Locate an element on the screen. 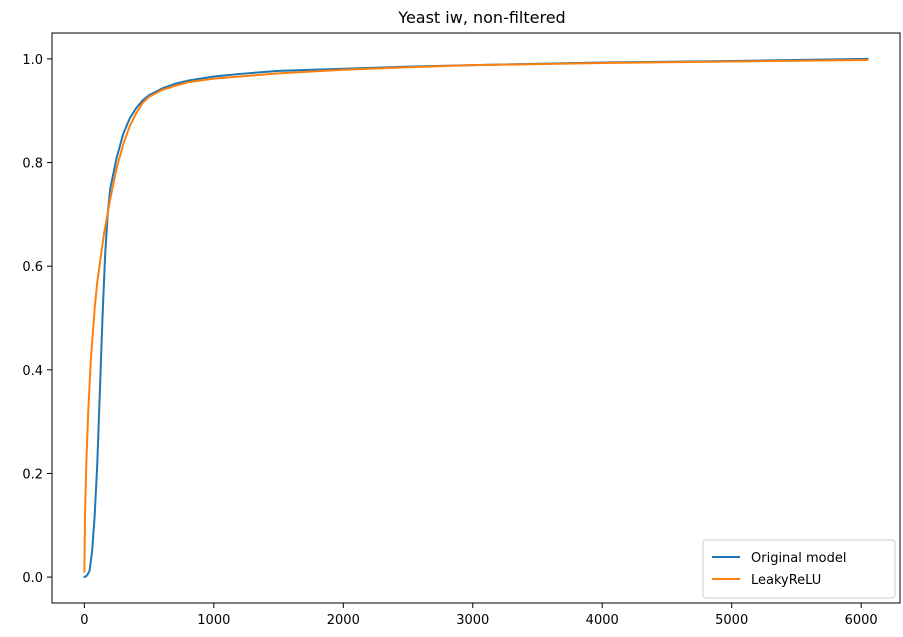 This screenshot has width=903, height=637. chart-title: Yeast iw, non-filtered is located at coordinates (481, 17).